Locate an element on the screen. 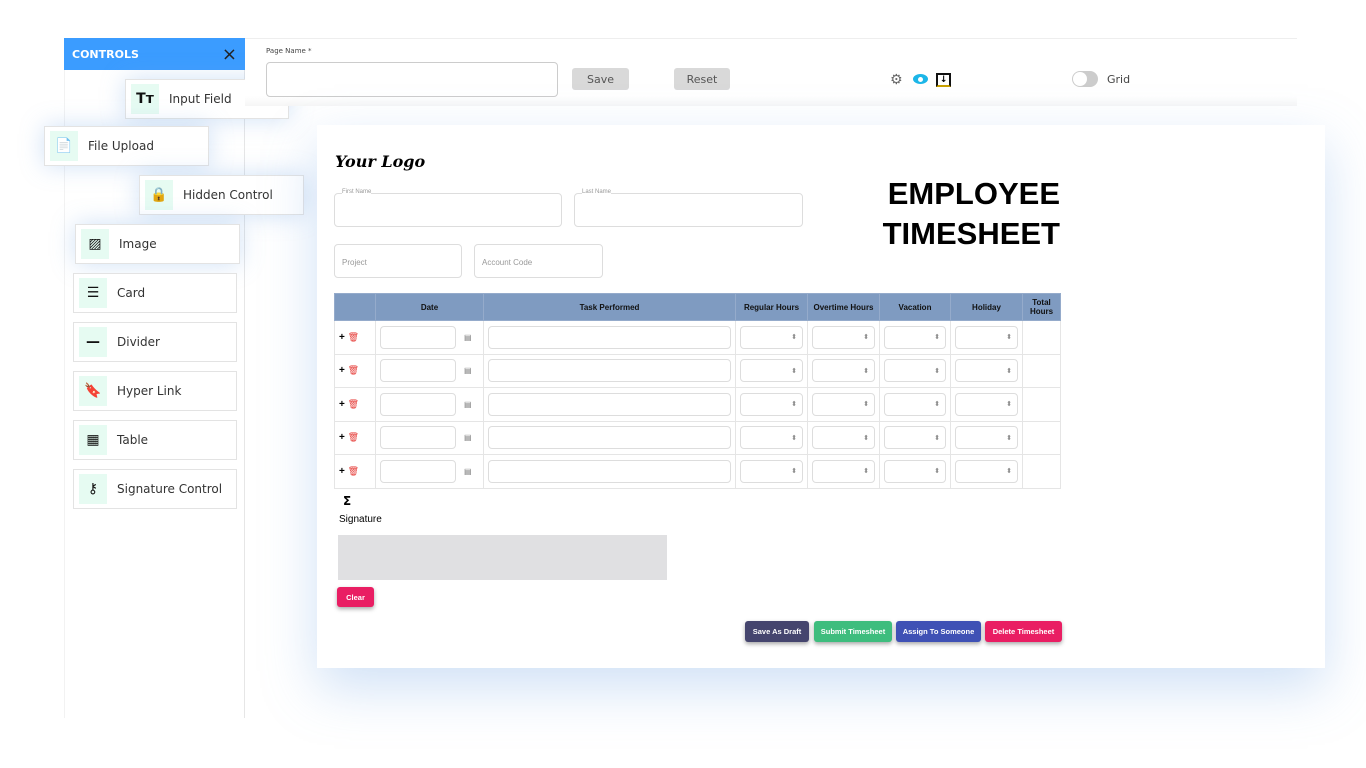 The height and width of the screenshot is (768, 1366). control-file-upload: 📄 File Upload is located at coordinates (126, 146).